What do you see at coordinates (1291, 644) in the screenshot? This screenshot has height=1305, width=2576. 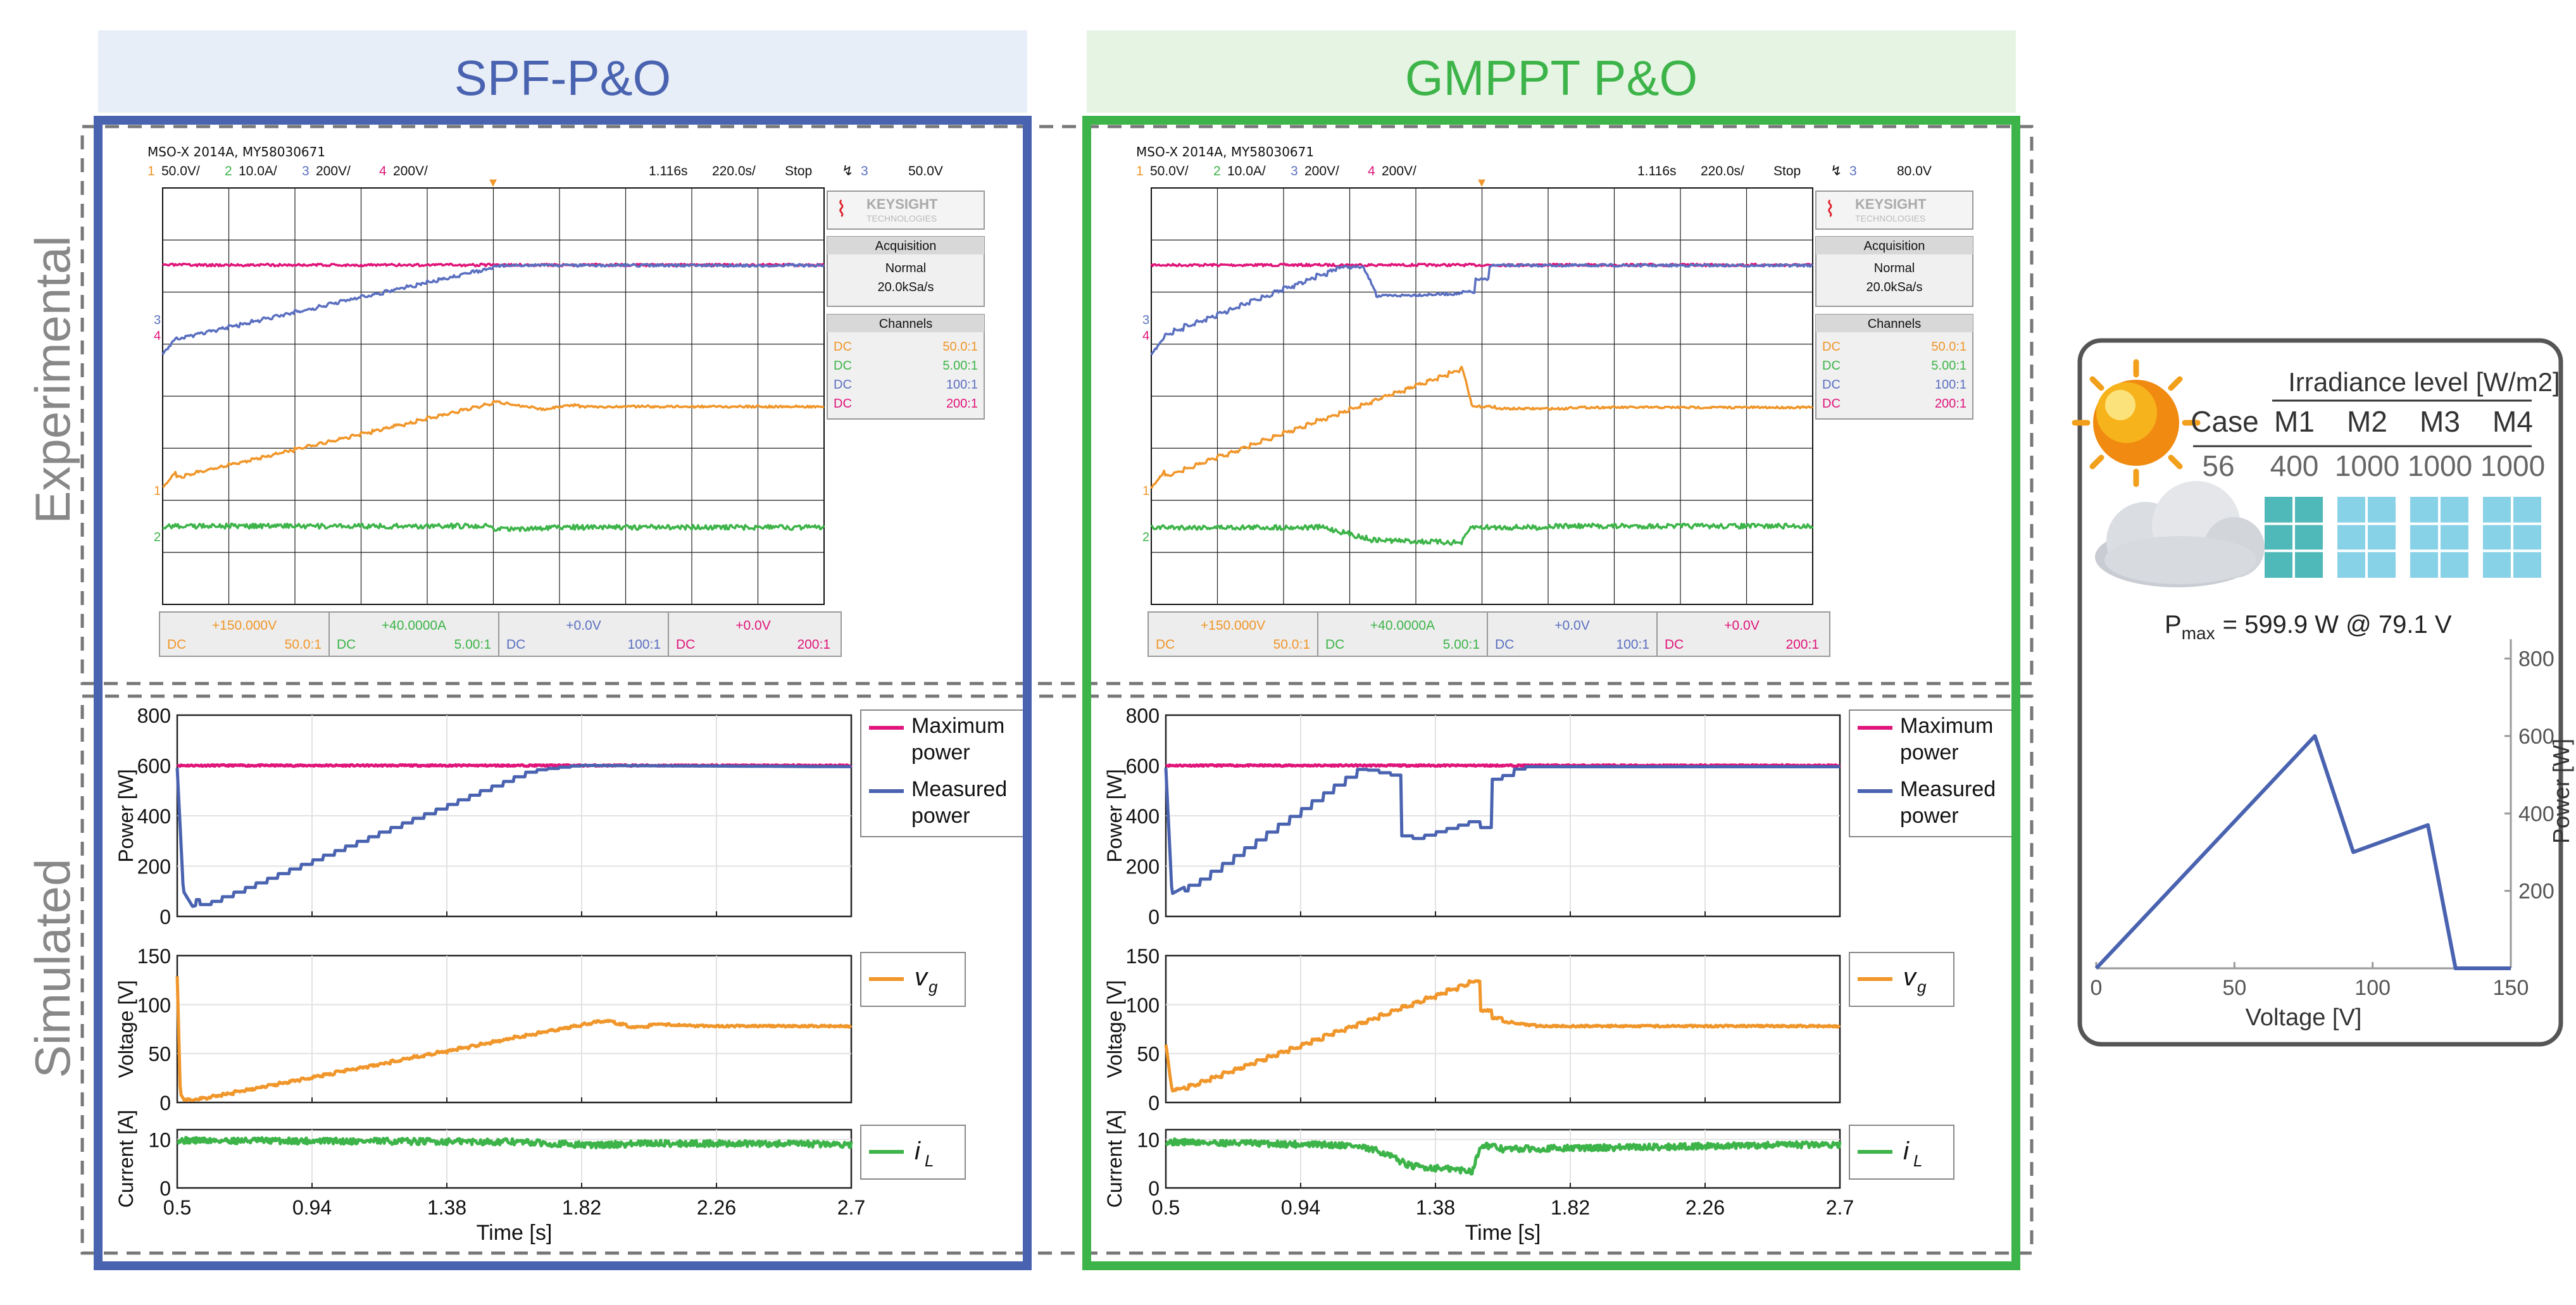 I see `bottom-ratio: 50.0:1` at bounding box center [1291, 644].